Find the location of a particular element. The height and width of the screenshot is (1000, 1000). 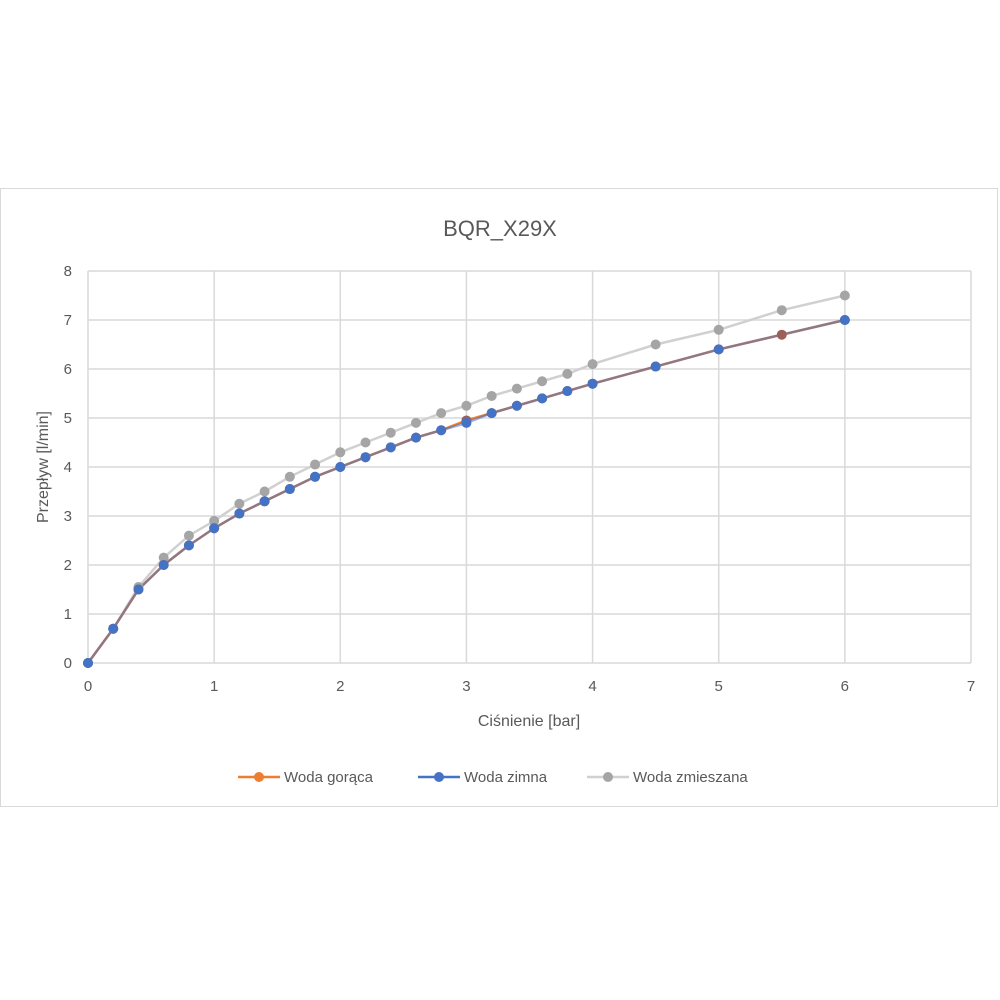

x-tick-label: 7 is located at coordinates (971, 686).